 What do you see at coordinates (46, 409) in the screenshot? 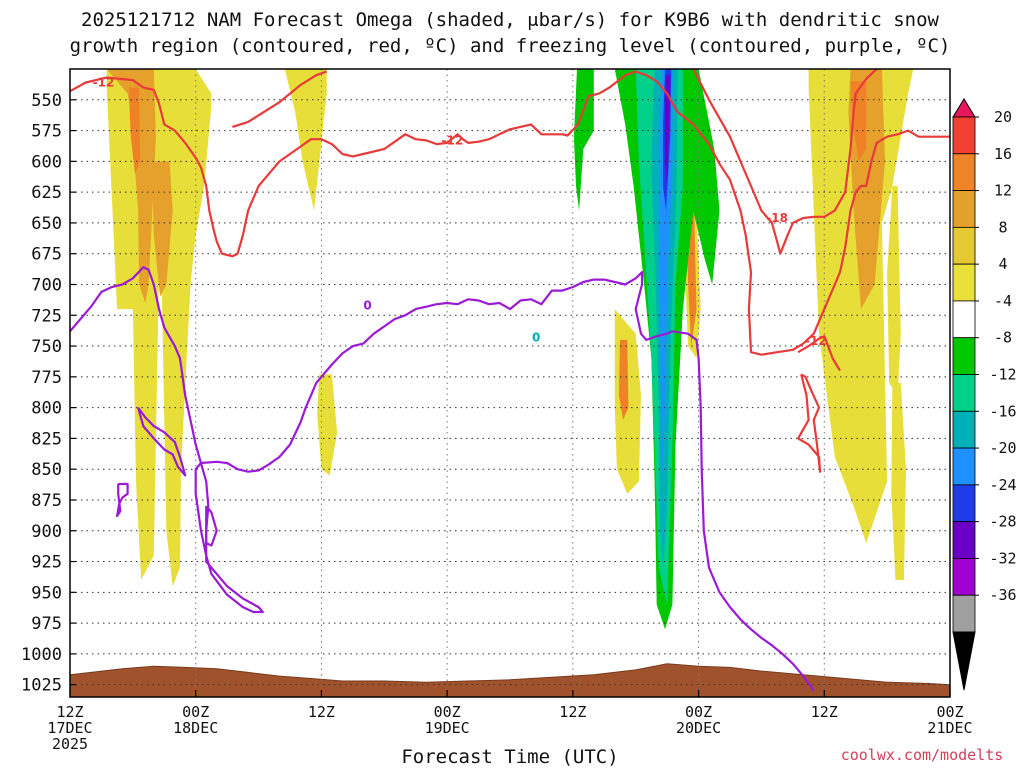
I see `y-tick-label-800: 800` at bounding box center [46, 409].